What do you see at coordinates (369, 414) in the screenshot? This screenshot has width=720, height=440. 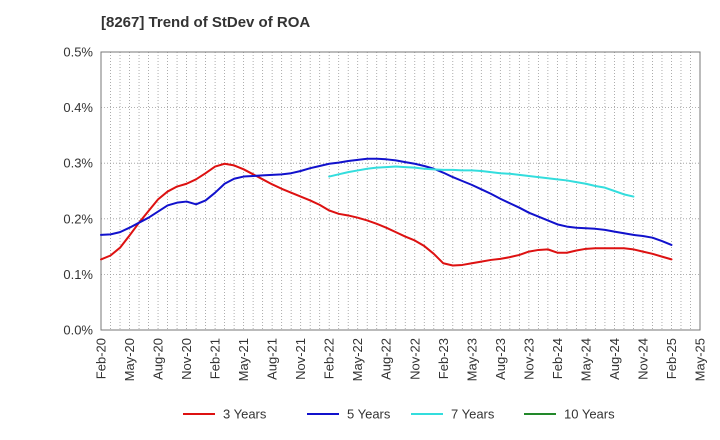 I see `legend-label: 5 Years` at bounding box center [369, 414].